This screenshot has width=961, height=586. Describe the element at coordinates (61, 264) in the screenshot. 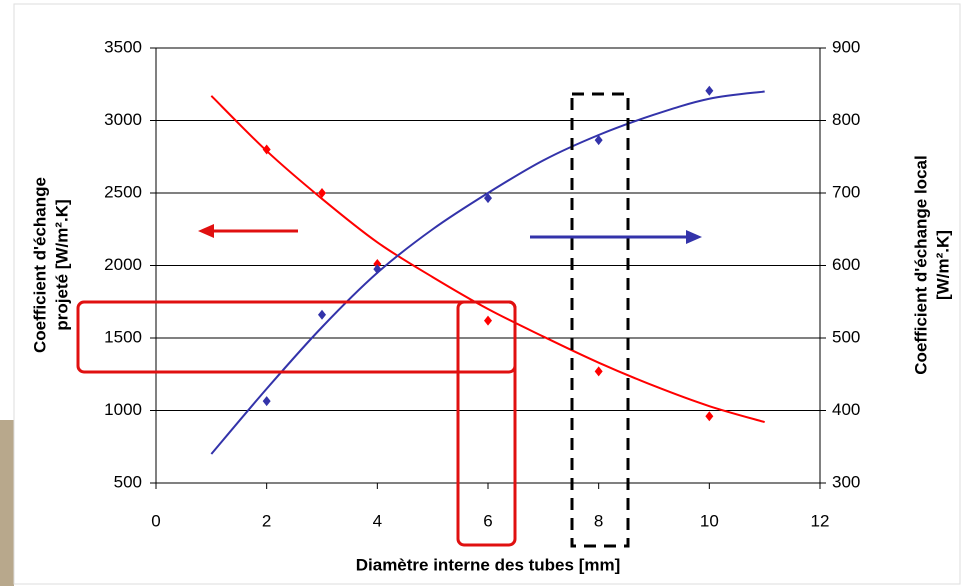

I see `y-axis-label-line: projeté [W/m².K]` at that location.